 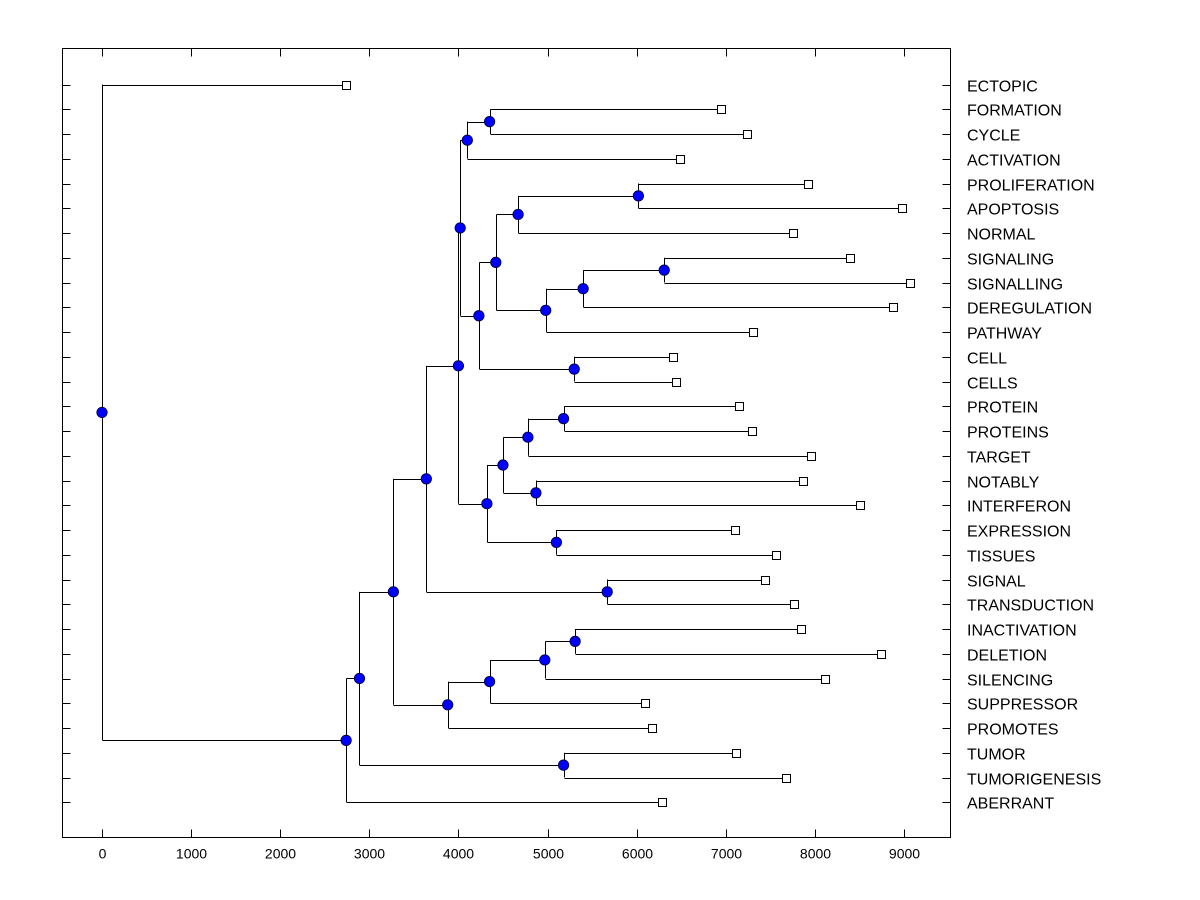 I want to click on x-tick-label: 8000, so click(x=815, y=854).